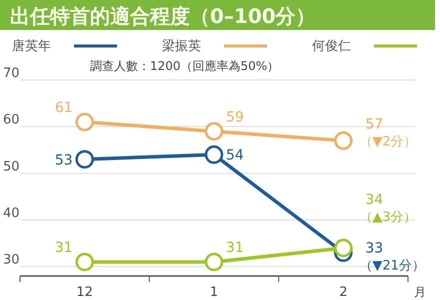 Image resolution: width=440 pixels, height=300 pixels. I want to click on annotation: （▼2分）, so click(388, 142).